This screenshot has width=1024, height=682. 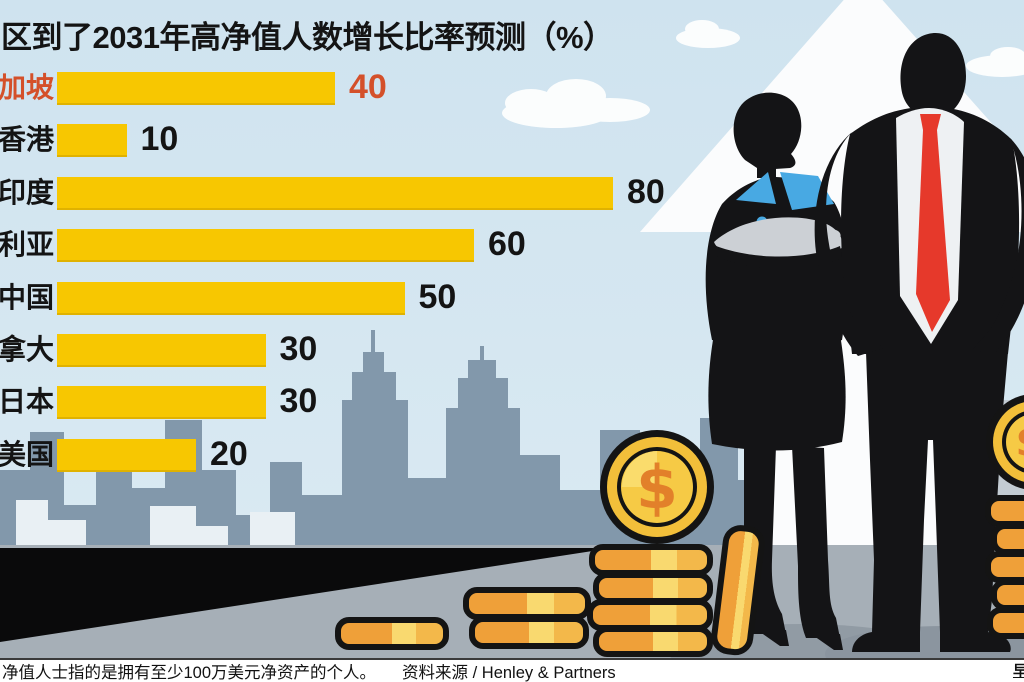 What do you see at coordinates (155, 524) in the screenshot?
I see `light-buildings` at bounding box center [155, 524].